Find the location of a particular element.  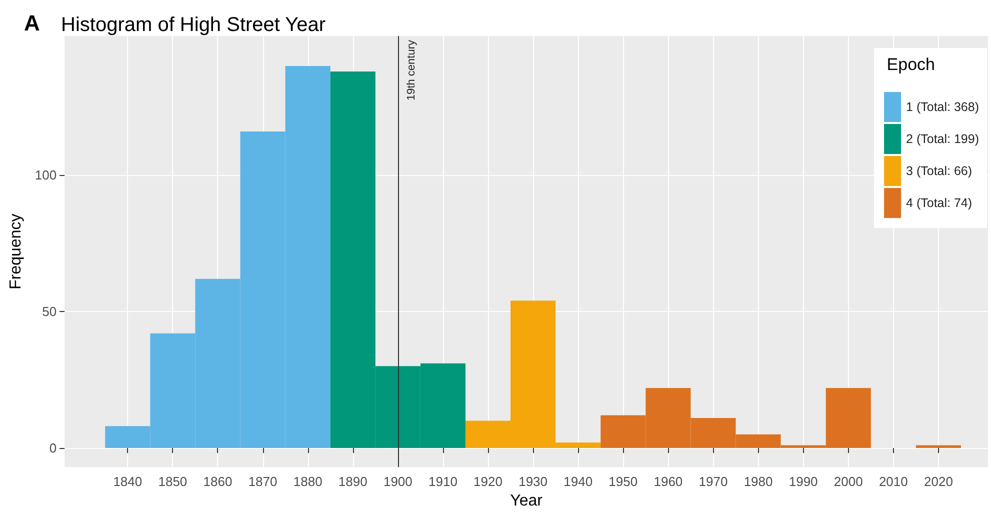

x-tick-label: 1920 is located at coordinates (488, 482).